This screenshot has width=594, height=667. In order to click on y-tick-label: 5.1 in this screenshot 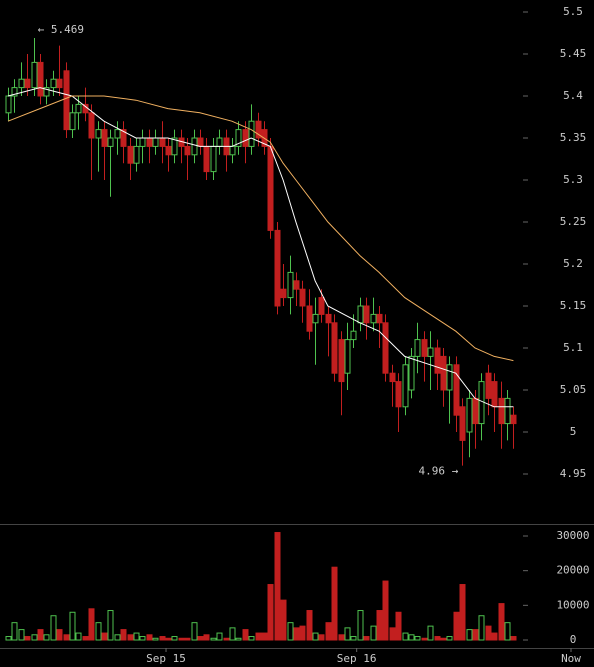, I will do `click(573, 347)`.